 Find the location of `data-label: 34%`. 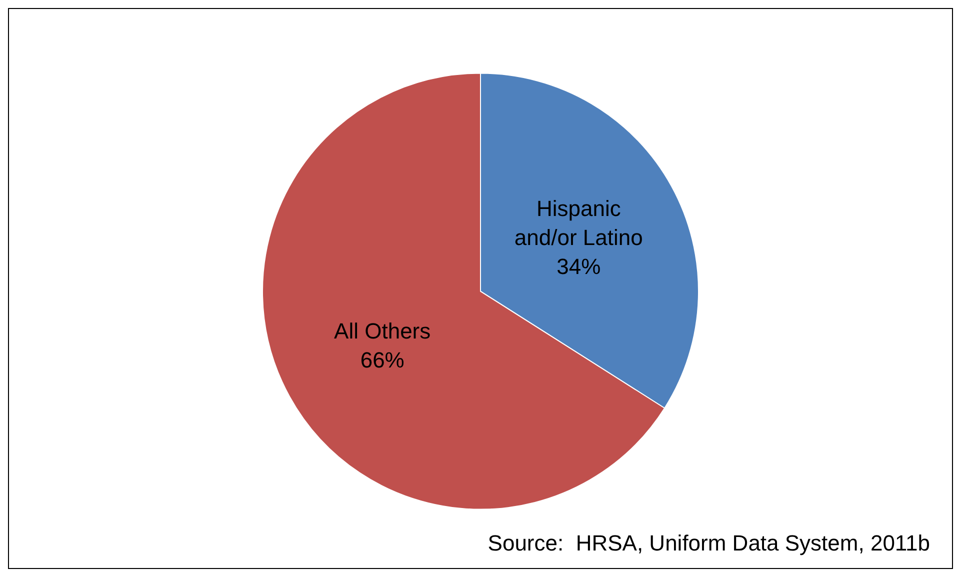

data-label: 34% is located at coordinates (578, 266).